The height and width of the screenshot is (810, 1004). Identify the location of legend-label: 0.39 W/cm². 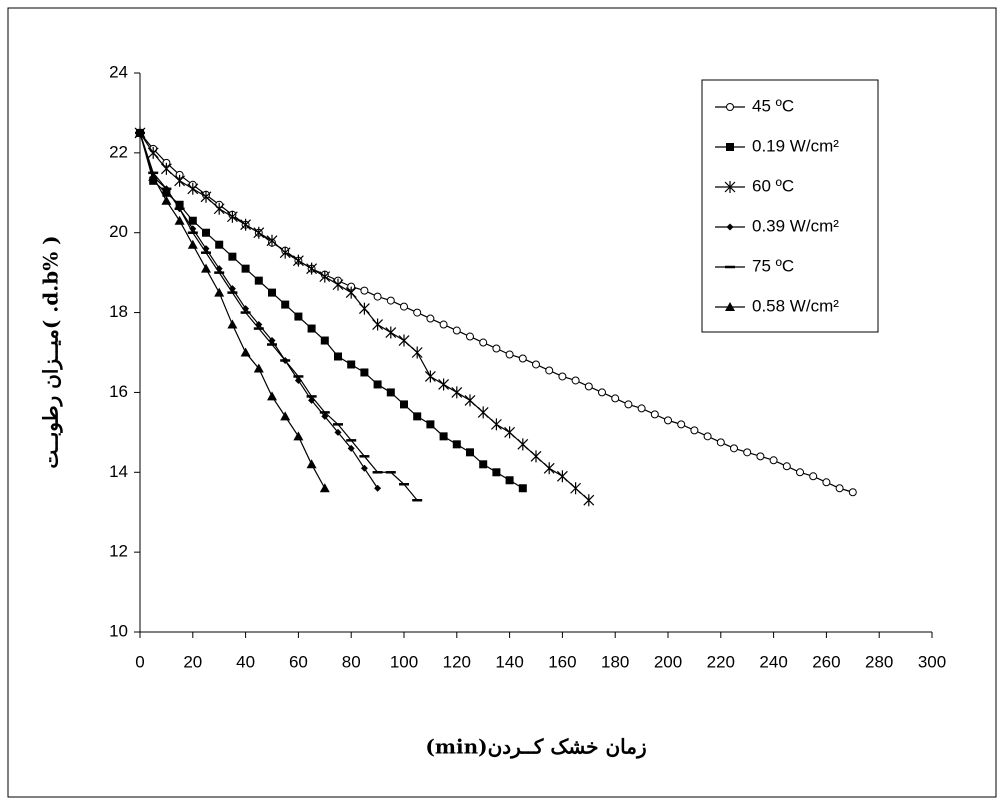
(795, 225).